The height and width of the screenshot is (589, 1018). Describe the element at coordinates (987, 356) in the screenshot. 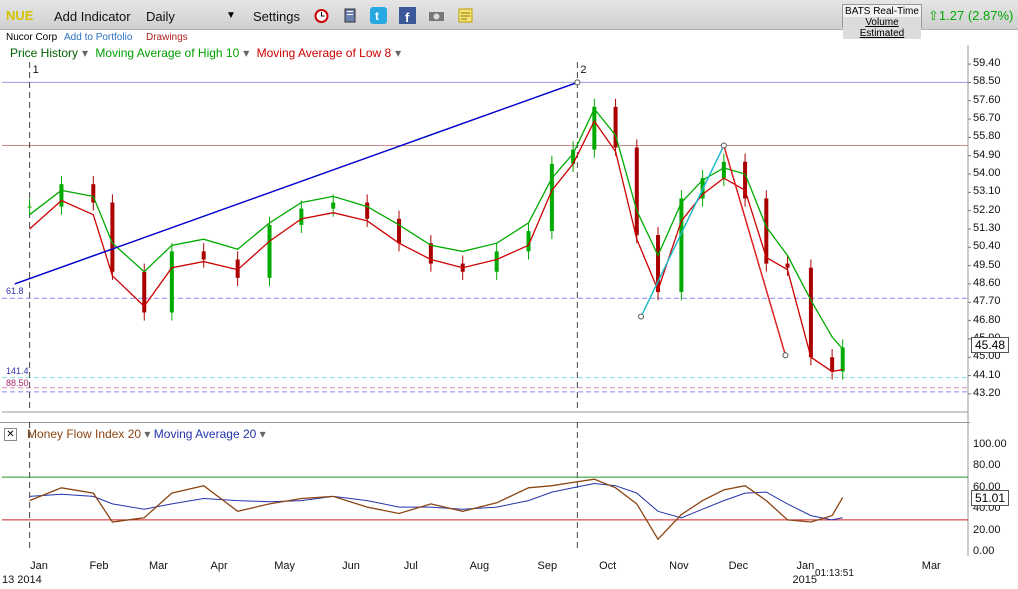

I see `price-tick-label: 45.00` at that location.